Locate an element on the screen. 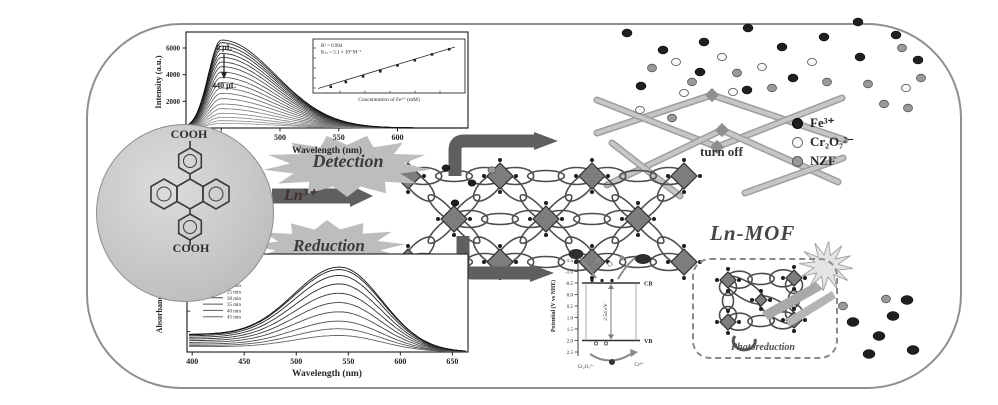 This screenshot has height=405, width=998. svg-text: -0.5 is located at coordinates (569, 284).